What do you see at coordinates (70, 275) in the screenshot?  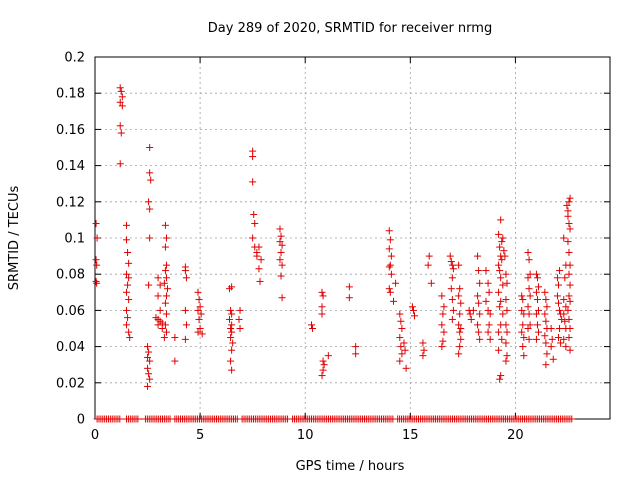 I see `y-tick-label: 0.08` at bounding box center [70, 275].